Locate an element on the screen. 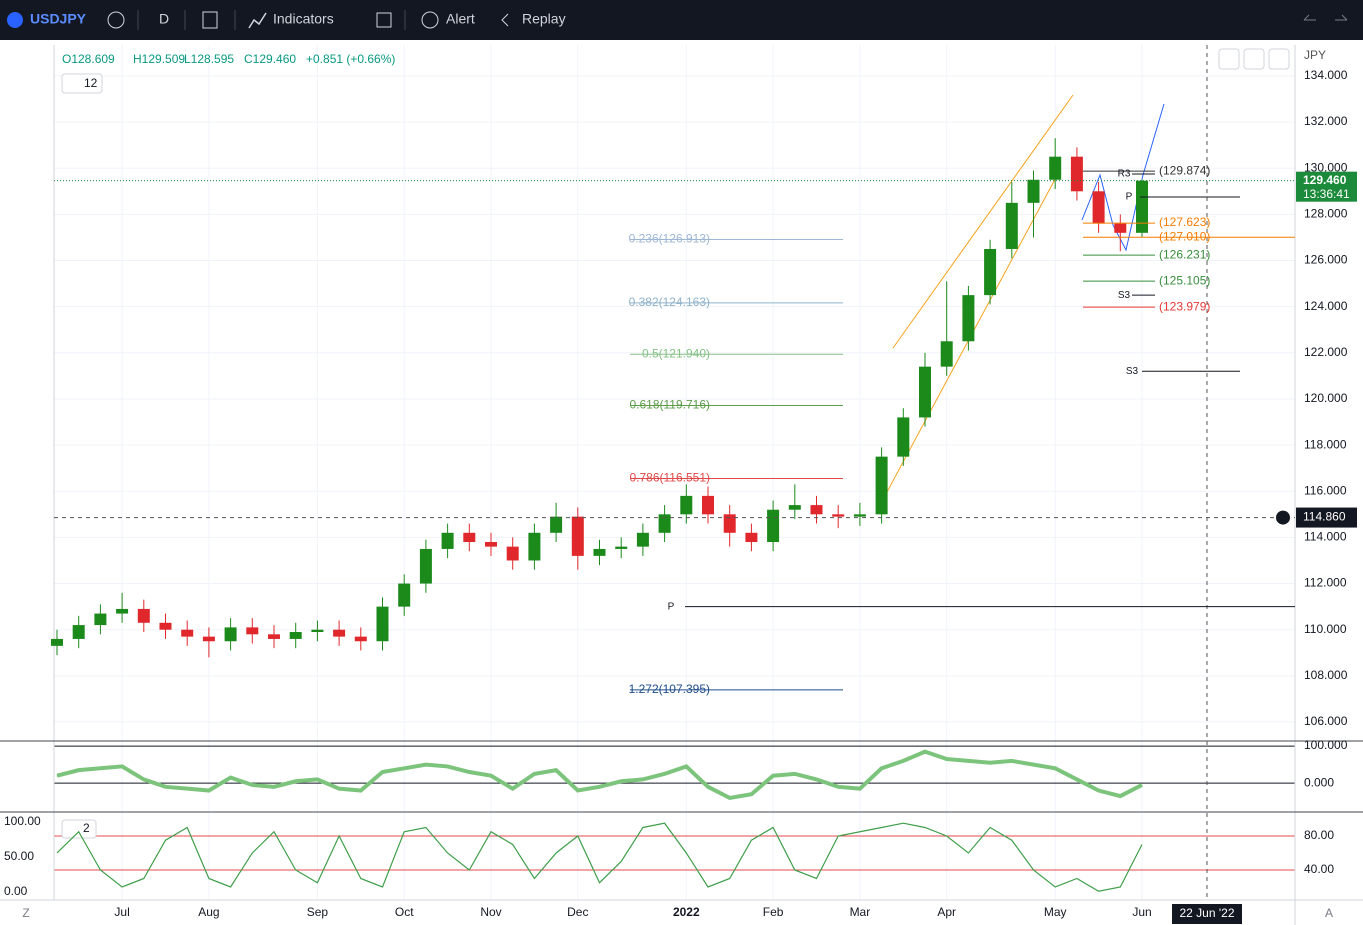  indicator-count: 12 is located at coordinates (91, 83).